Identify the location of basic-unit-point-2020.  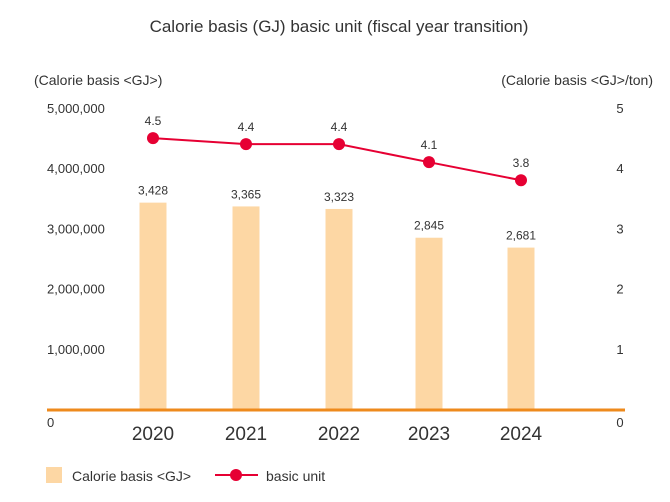
(153, 138).